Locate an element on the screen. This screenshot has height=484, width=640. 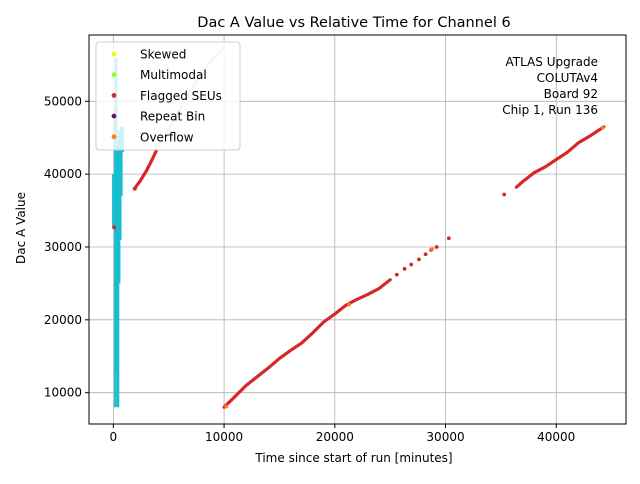
x-tick-label: 20000 is located at coordinates (335, 437).